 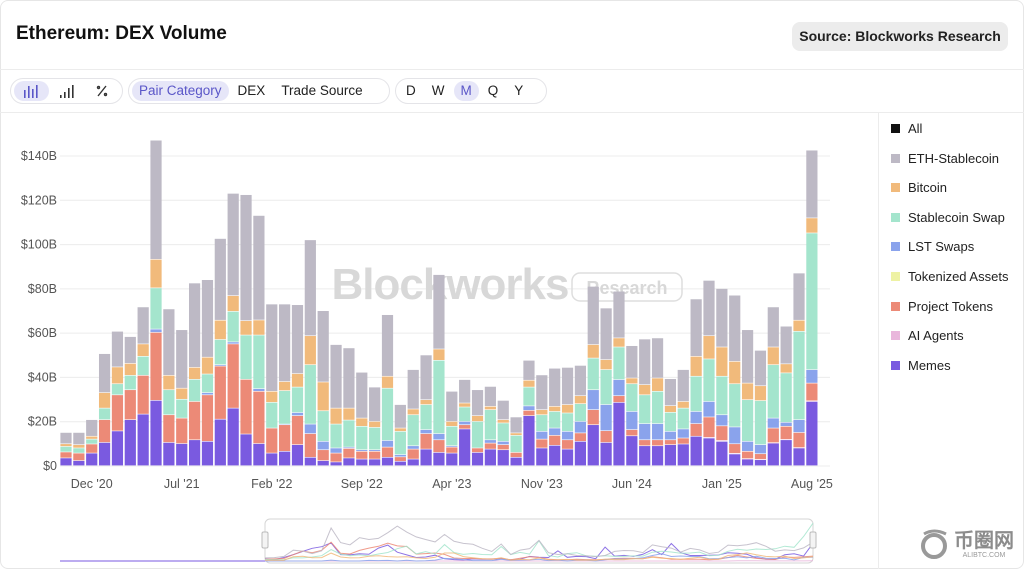 I want to click on period-q: Q, so click(x=493, y=90).